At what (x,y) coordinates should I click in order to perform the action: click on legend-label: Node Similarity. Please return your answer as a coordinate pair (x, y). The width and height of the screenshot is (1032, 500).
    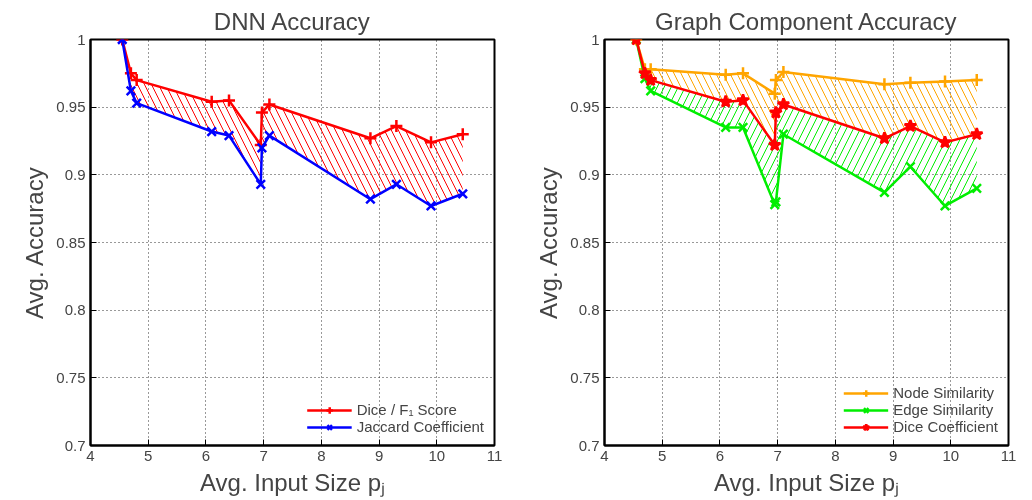
    Looking at the image, I should click on (944, 392).